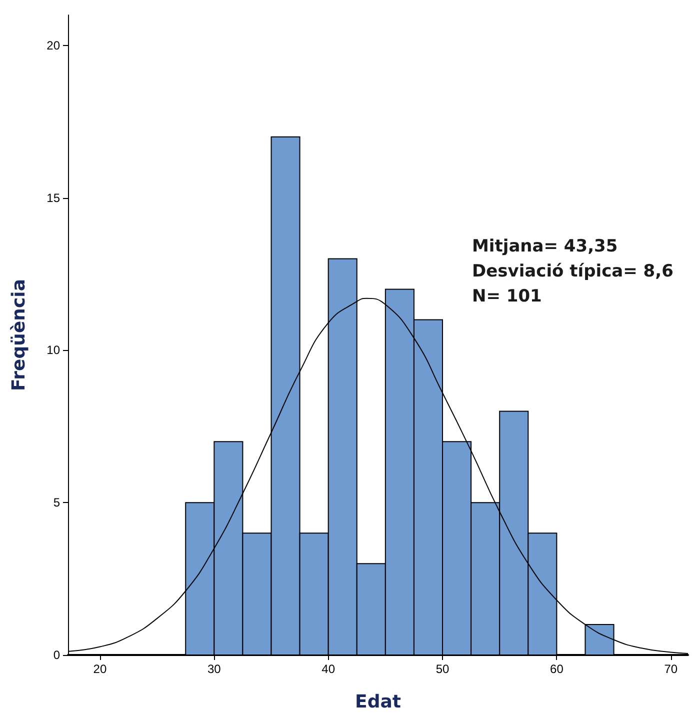 The height and width of the screenshot is (716, 696). What do you see at coordinates (507, 296) in the screenshot?
I see `annotation: N= 101` at bounding box center [507, 296].